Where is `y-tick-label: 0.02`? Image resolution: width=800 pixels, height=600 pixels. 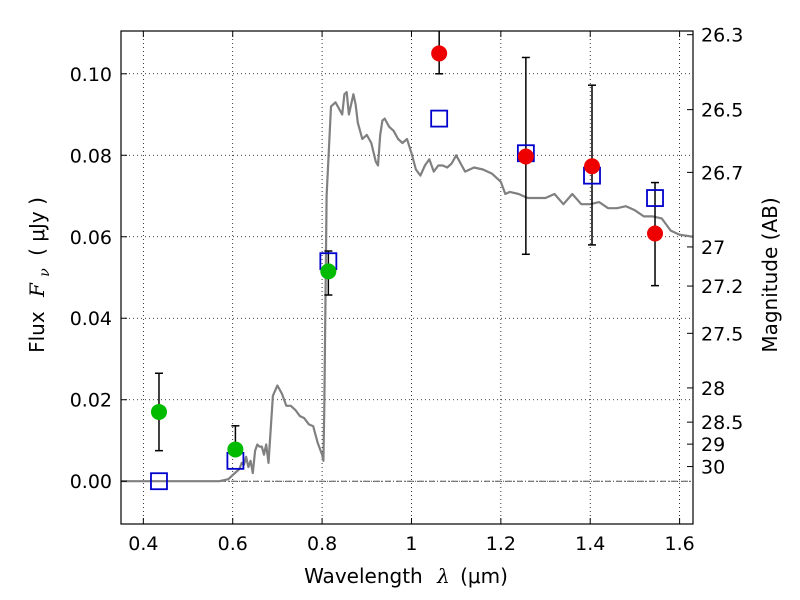
y-tick-label: 0.02 is located at coordinates (91, 401).